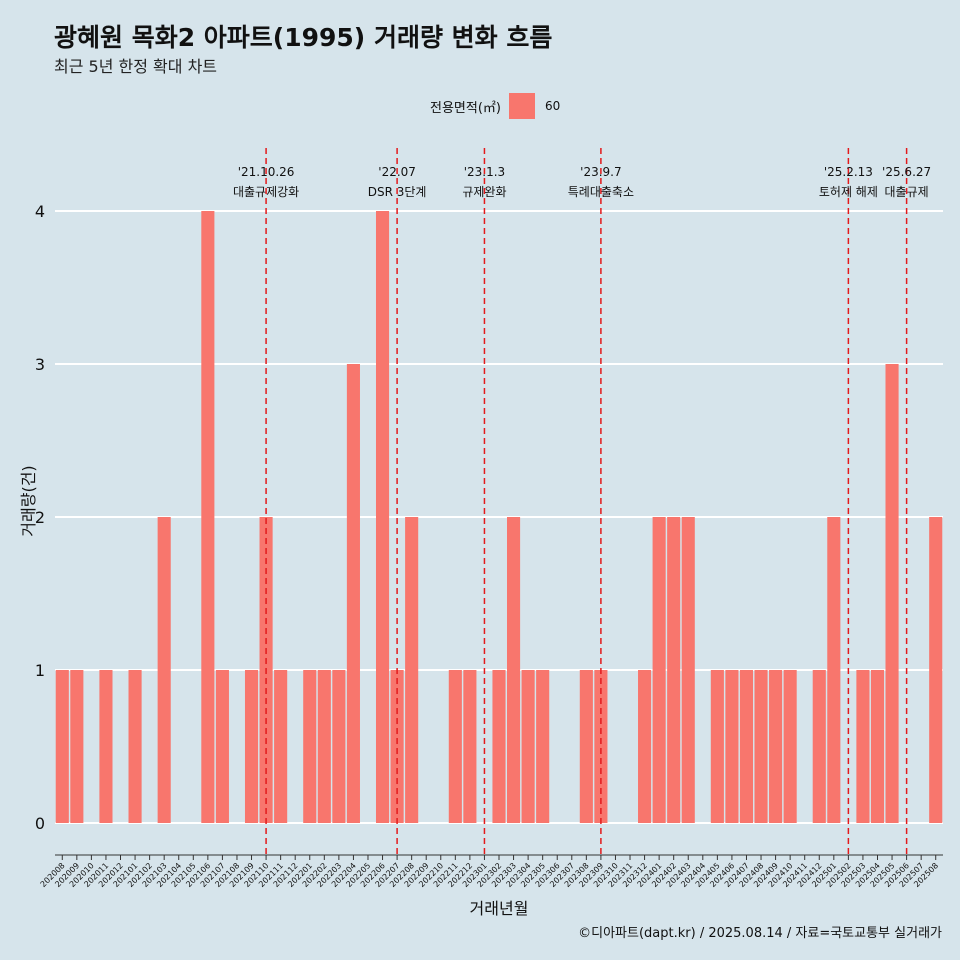  I want to click on x-axis-title: 거래년월, so click(499, 908).